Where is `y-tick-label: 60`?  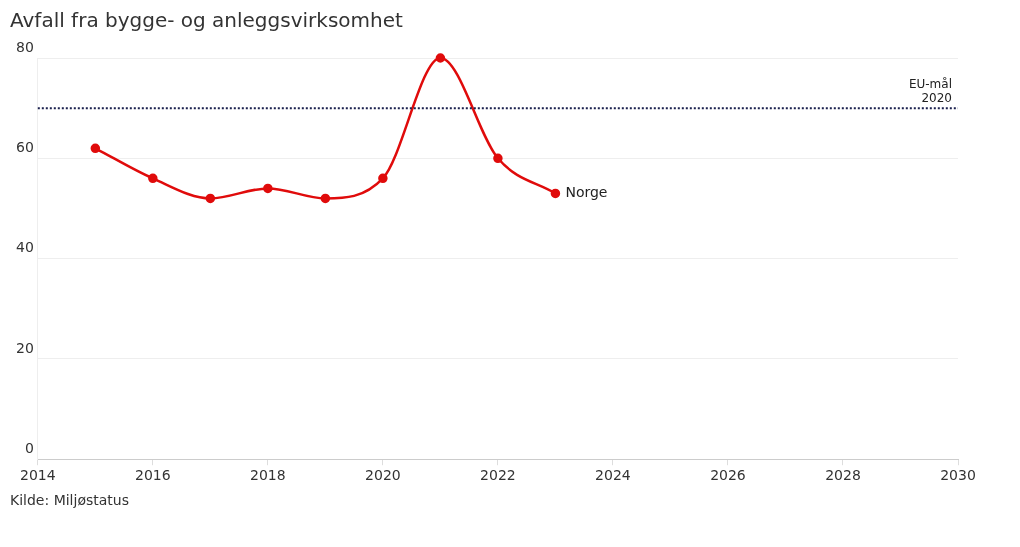 y-tick-label: 60 is located at coordinates (24, 146).